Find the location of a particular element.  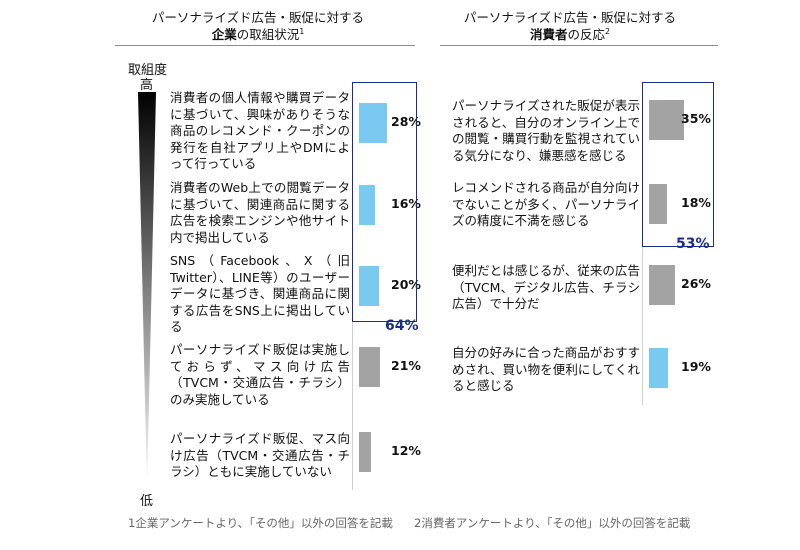

left-title-line1: パーソナライズド広告・販促に対する is located at coordinates (258, 17).